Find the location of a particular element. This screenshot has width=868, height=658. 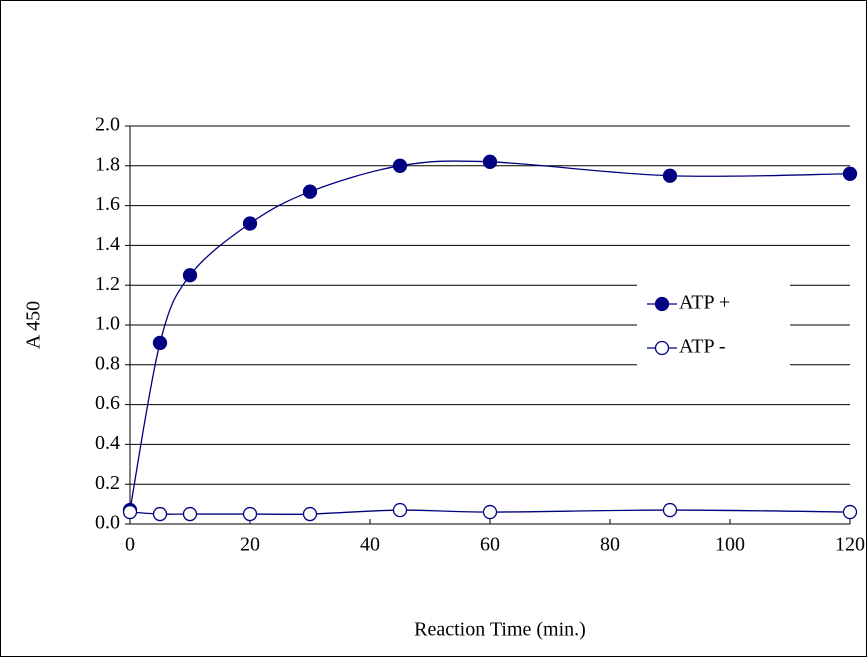

y-tick-label: 0.4 is located at coordinates (107, 443).